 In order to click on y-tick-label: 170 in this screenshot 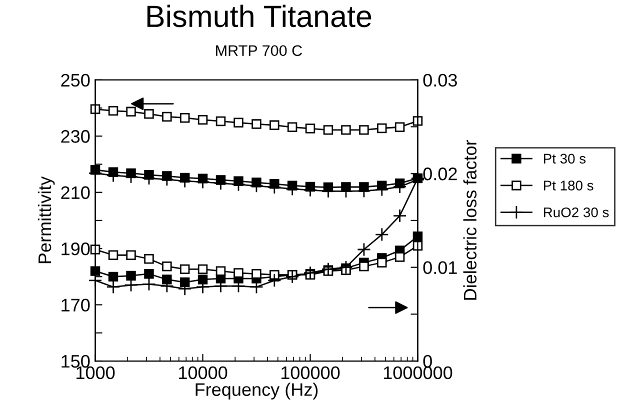, I will do `click(76, 305)`.